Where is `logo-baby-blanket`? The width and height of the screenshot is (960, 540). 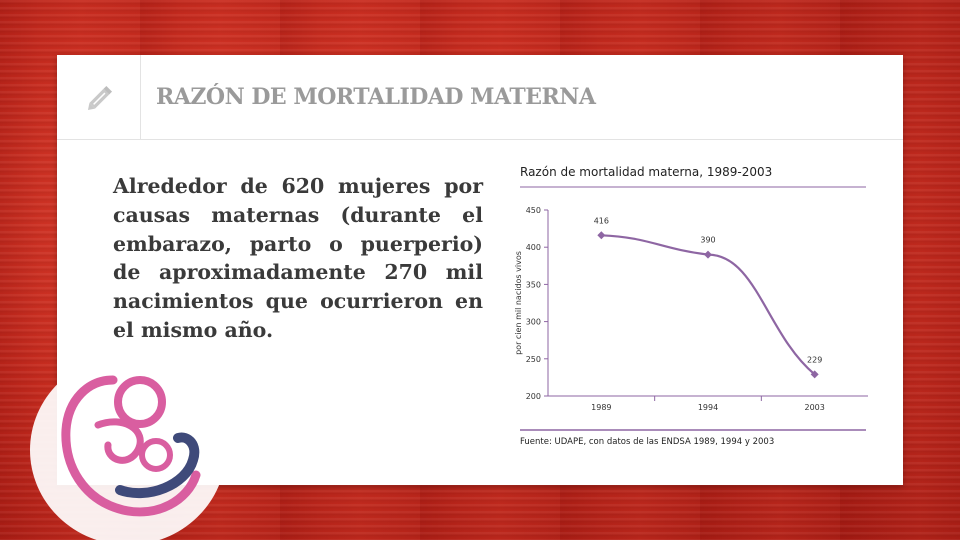 logo-baby-blanket is located at coordinates (157, 465).